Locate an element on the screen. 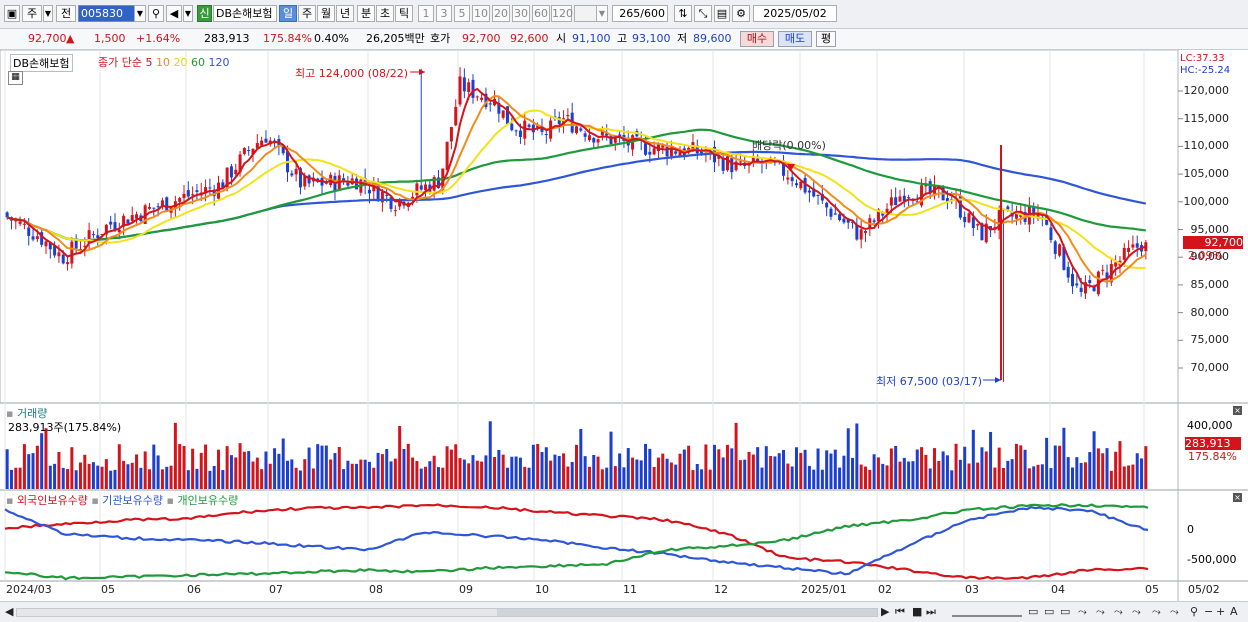  save-icon: ▤ is located at coordinates (722, 13).